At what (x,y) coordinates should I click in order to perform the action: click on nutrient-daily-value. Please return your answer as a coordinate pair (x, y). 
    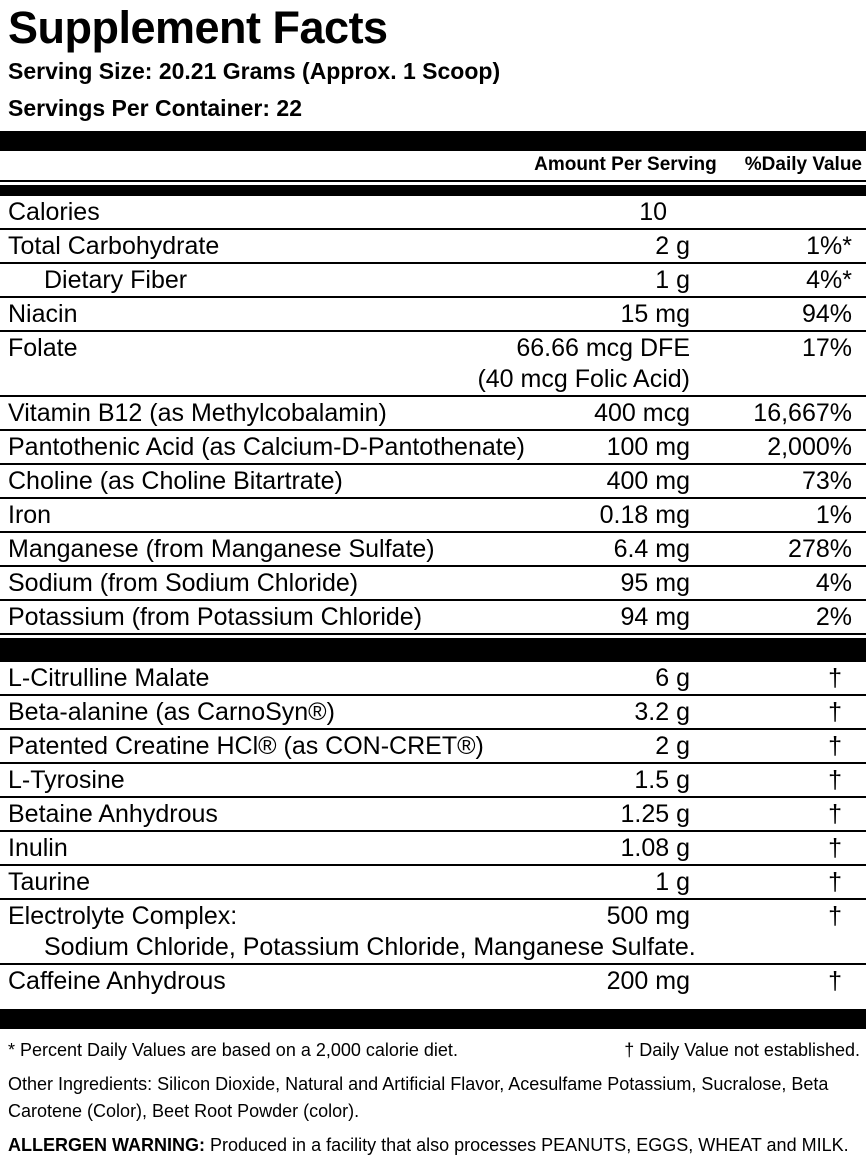
    Looking at the image, I should click on (778, 212).